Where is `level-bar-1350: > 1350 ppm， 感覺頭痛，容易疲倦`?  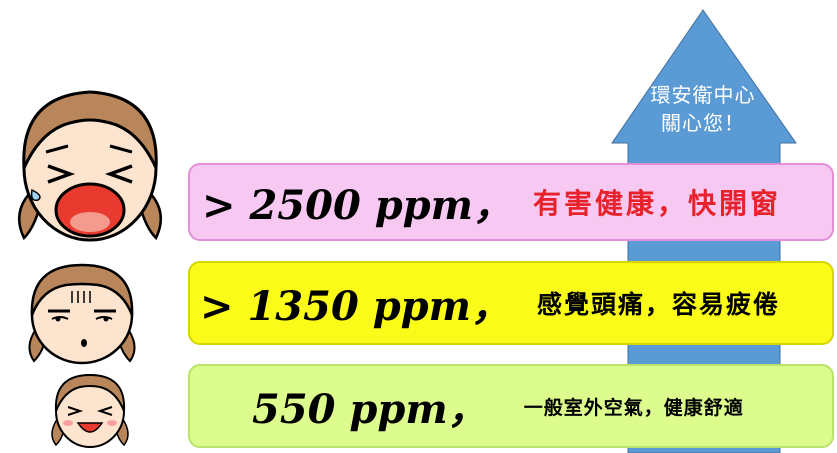 level-bar-1350: > 1350 ppm， 感覺頭痛，容易疲倦 is located at coordinates (511, 303).